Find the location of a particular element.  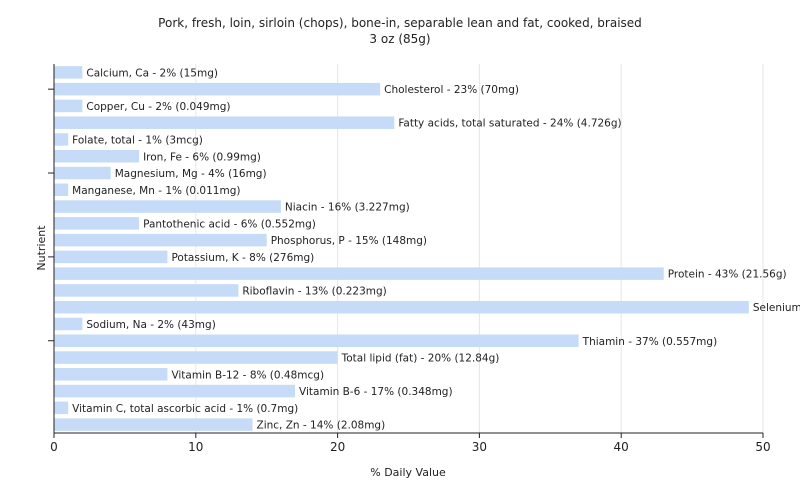

bar-label: Calcium, Ca - 2% (15mg) is located at coordinates (152, 73).